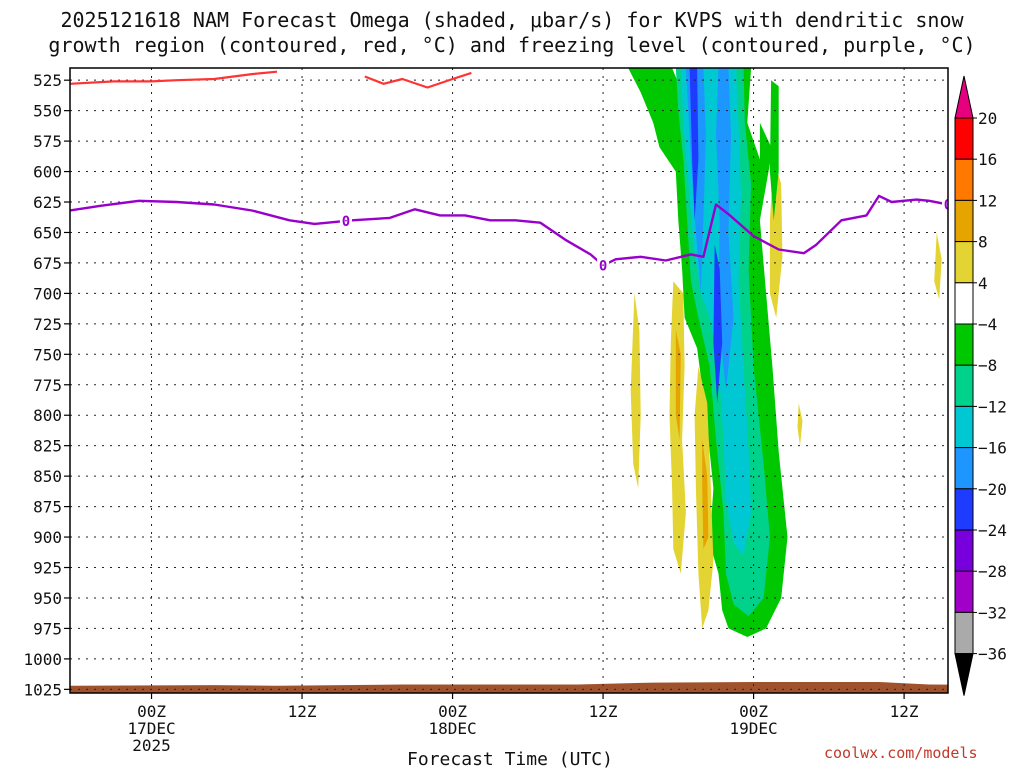 Image resolution: width=1024 pixels, height=768 pixels. I want to click on x-tick-label-60-1: 12Z, so click(904, 711).